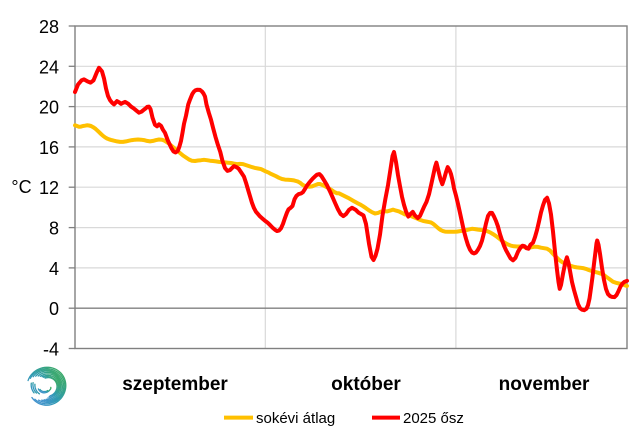 The image size is (640, 436). Describe the element at coordinates (433, 418) in the screenshot. I see `svg-text: 2025 ősz` at that location.